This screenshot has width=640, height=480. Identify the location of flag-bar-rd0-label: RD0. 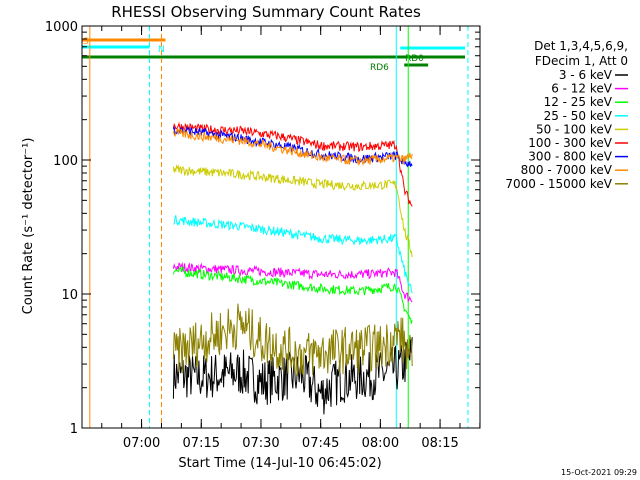
(414, 59).